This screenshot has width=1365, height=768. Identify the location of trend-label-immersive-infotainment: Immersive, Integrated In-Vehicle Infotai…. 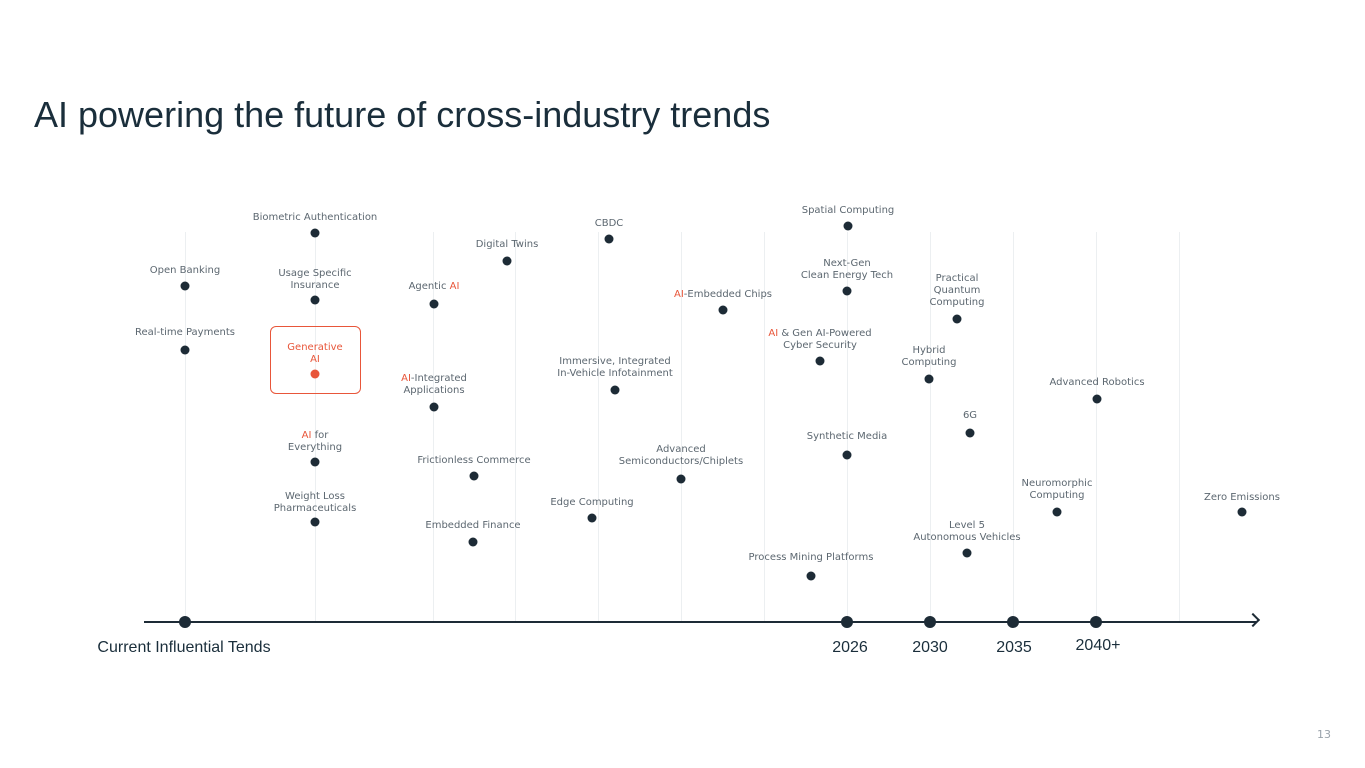
(615, 367).